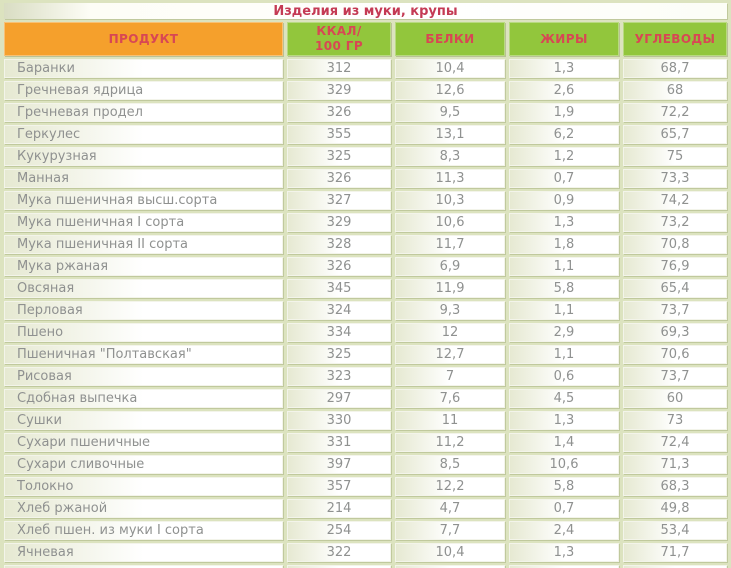  What do you see at coordinates (339, 39) in the screenshot?
I see `column-header-kcal: ККАЛ/ 100 ГР` at bounding box center [339, 39].